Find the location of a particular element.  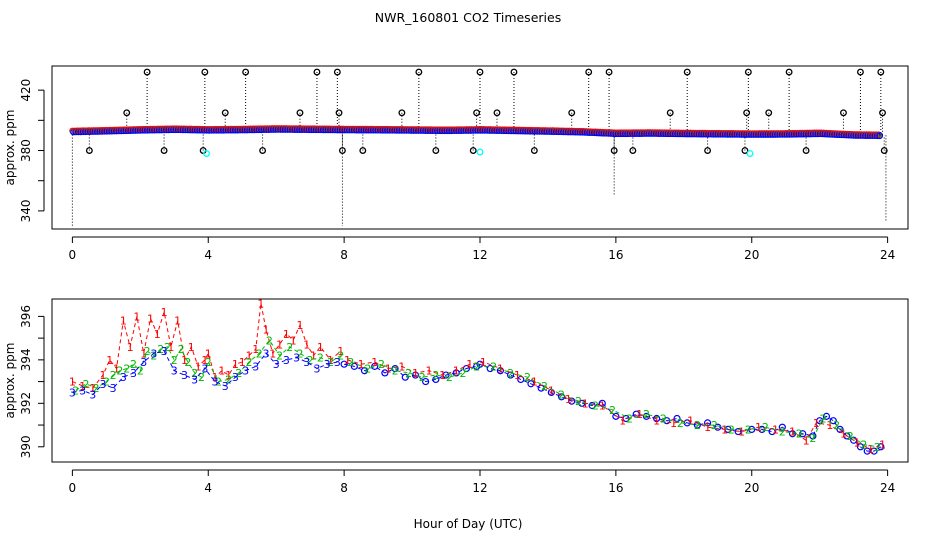

bottom-y-tick-label: 394 is located at coordinates (26, 359).